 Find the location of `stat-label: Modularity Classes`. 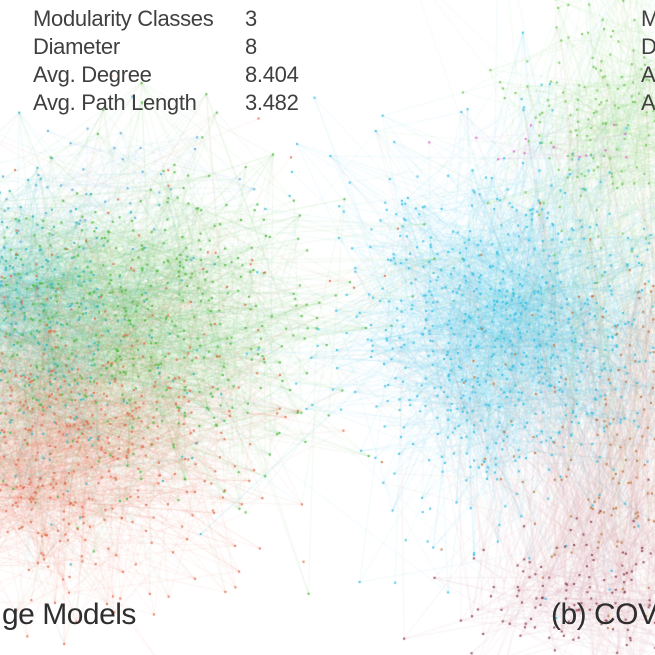

stat-label: Modularity Classes is located at coordinates (123, 18).